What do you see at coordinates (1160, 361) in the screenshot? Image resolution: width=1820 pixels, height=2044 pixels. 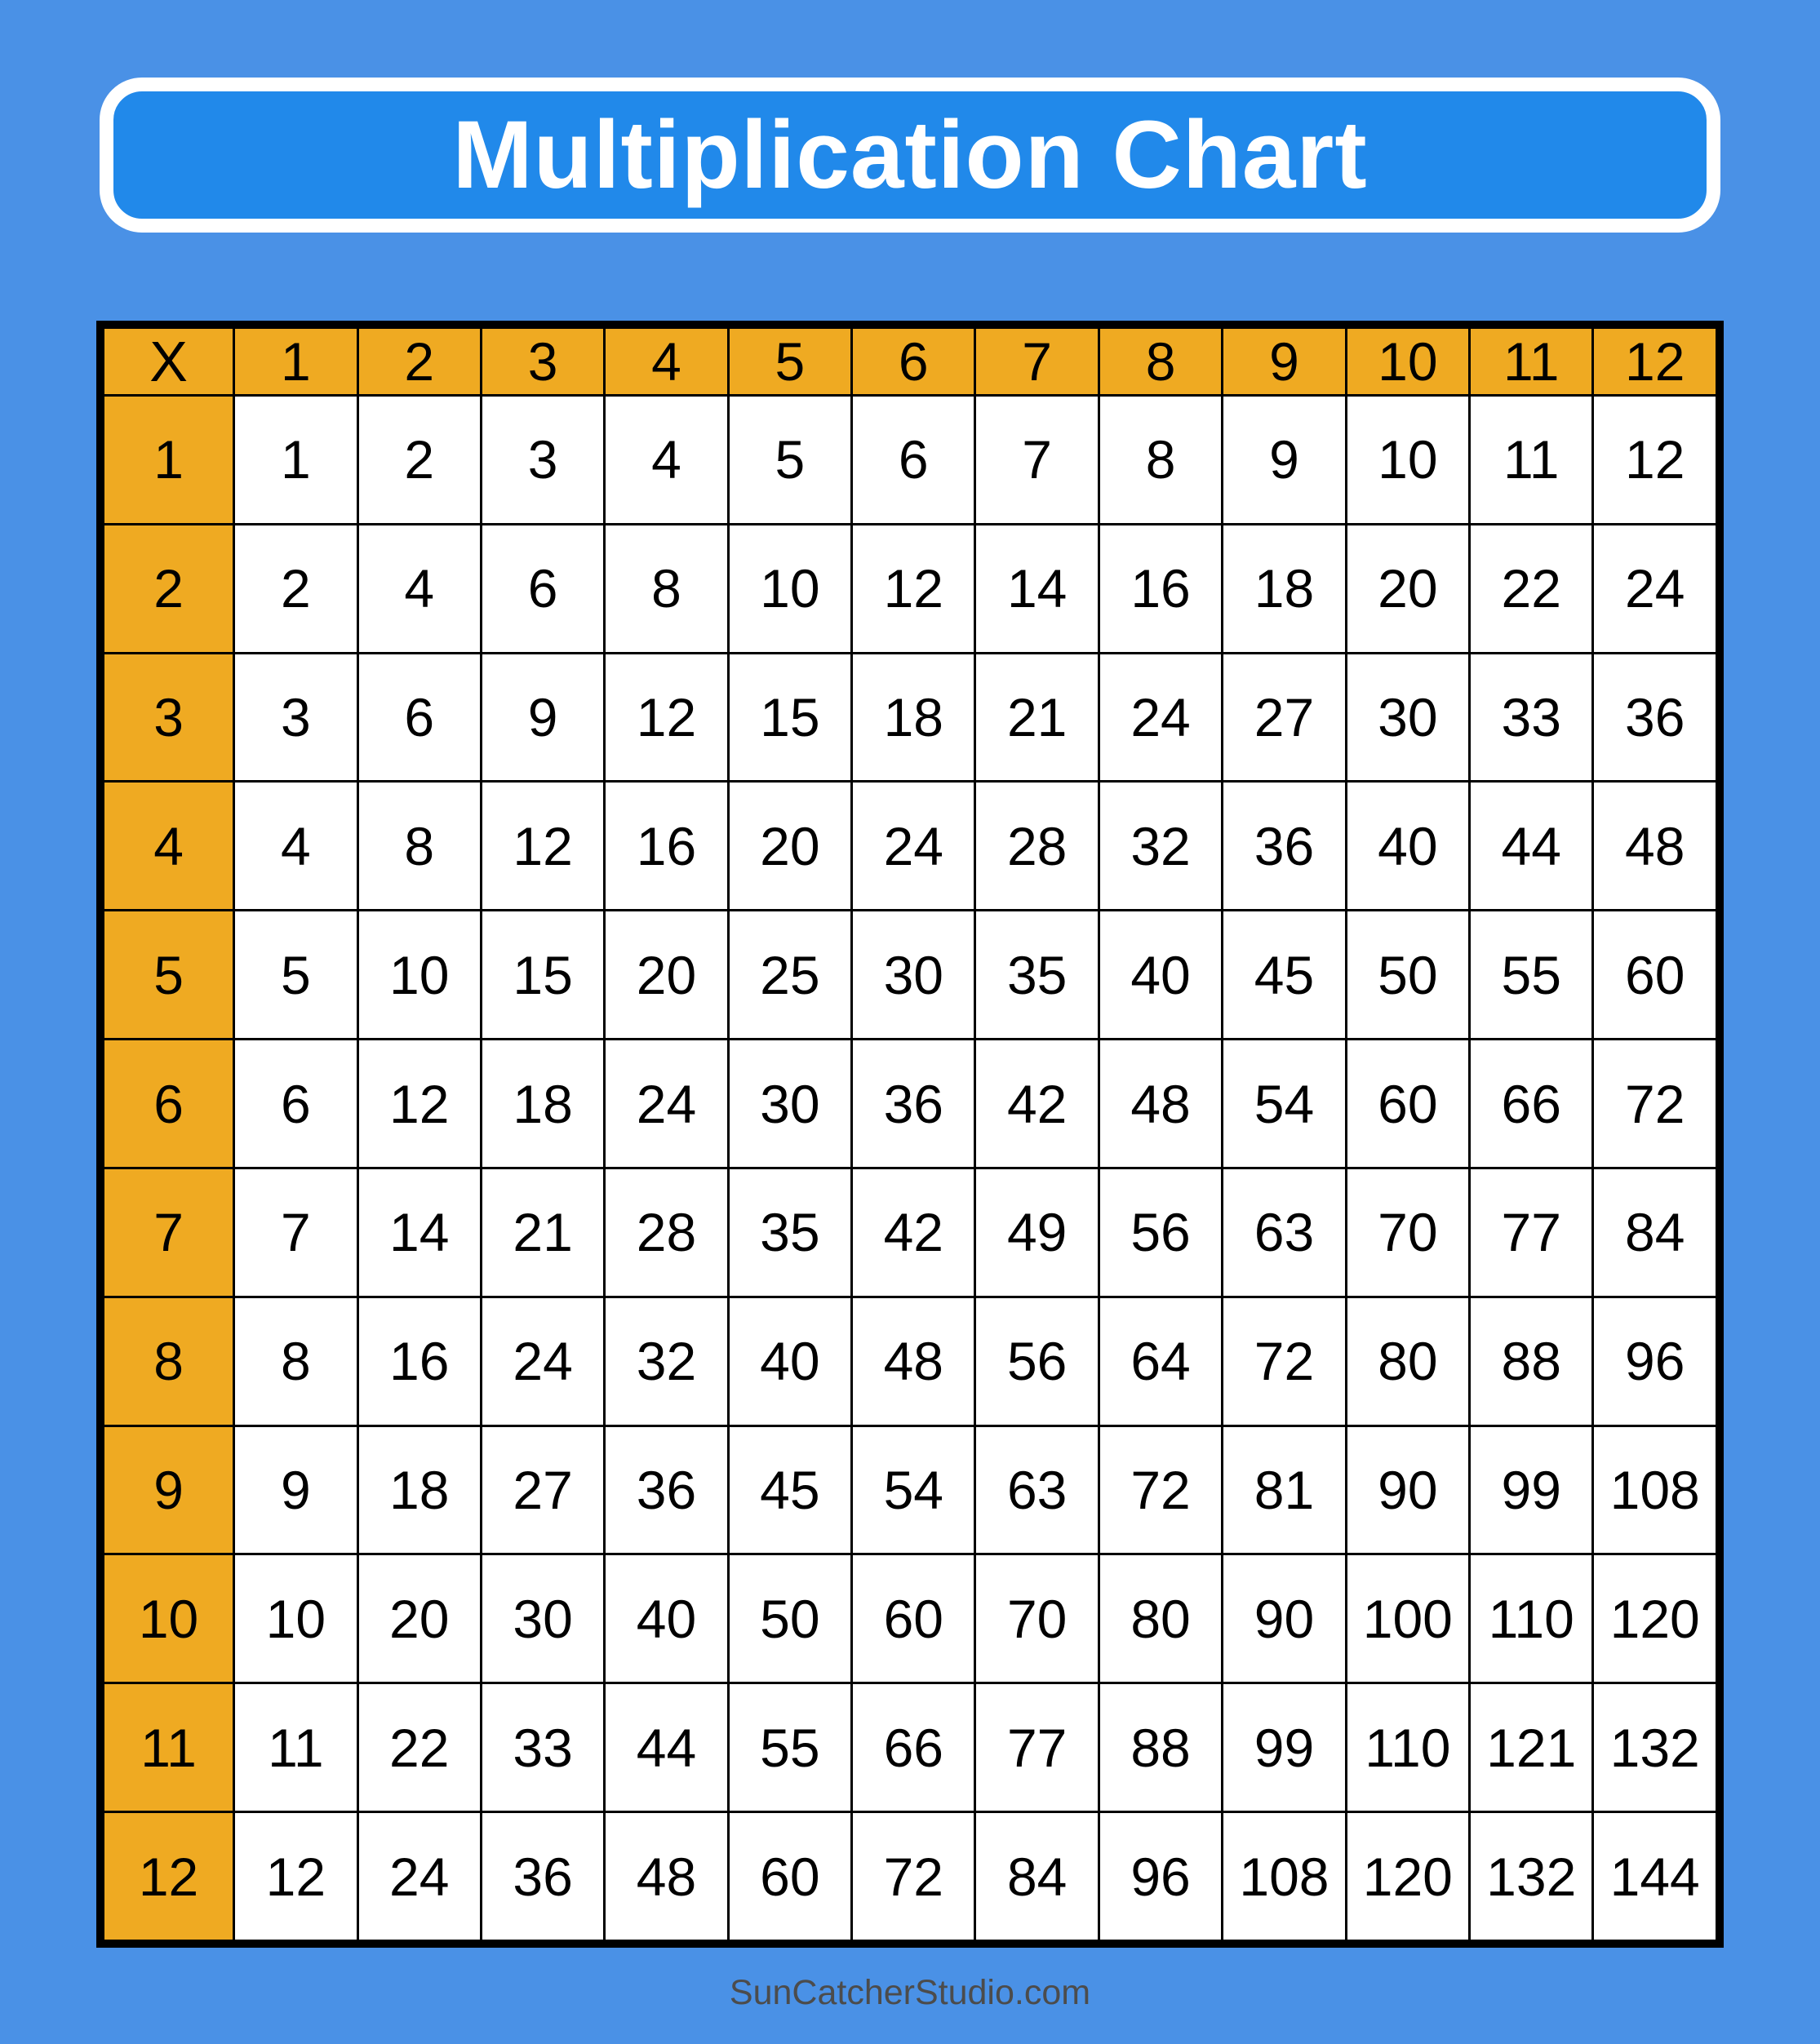 I see `column-header-8: 8` at bounding box center [1160, 361].